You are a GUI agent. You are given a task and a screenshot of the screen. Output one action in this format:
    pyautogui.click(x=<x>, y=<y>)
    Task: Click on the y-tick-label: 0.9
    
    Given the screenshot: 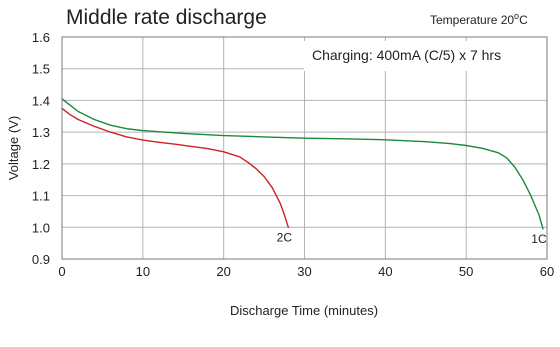 What is the action you would take?
    pyautogui.click(x=41, y=259)
    